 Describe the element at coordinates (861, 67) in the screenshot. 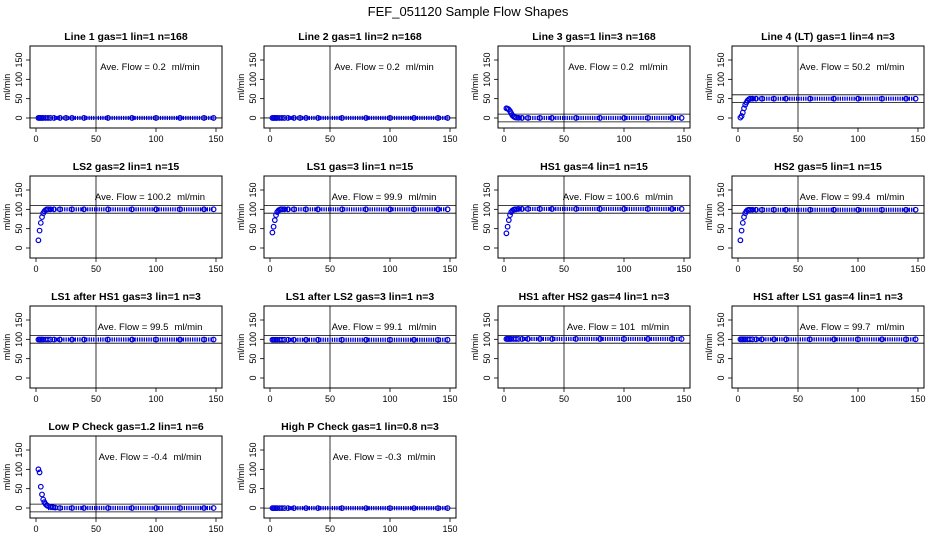

I see `annotation-value: 50.2` at that location.